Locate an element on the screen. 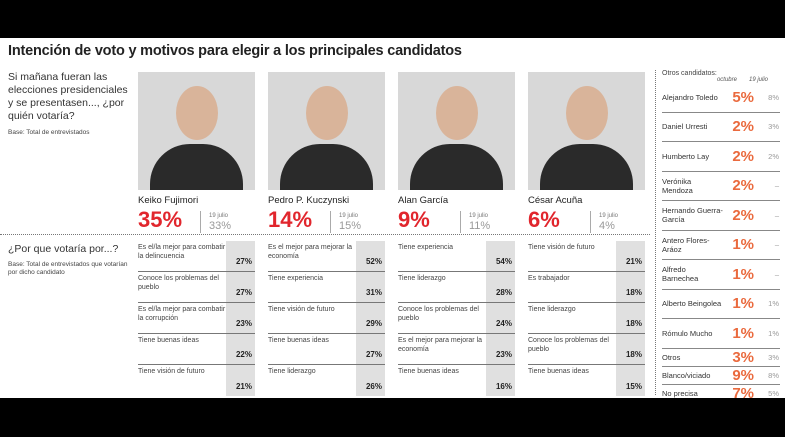 This screenshot has height=437, width=785. table-row: Tiene buenas ideas 15% is located at coordinates (586, 380).